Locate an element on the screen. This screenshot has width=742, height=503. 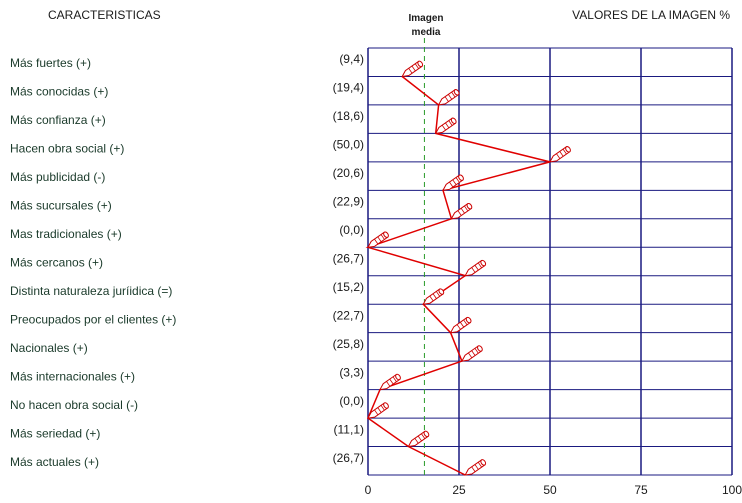
value-label: (15,2) is located at coordinates (348, 287).